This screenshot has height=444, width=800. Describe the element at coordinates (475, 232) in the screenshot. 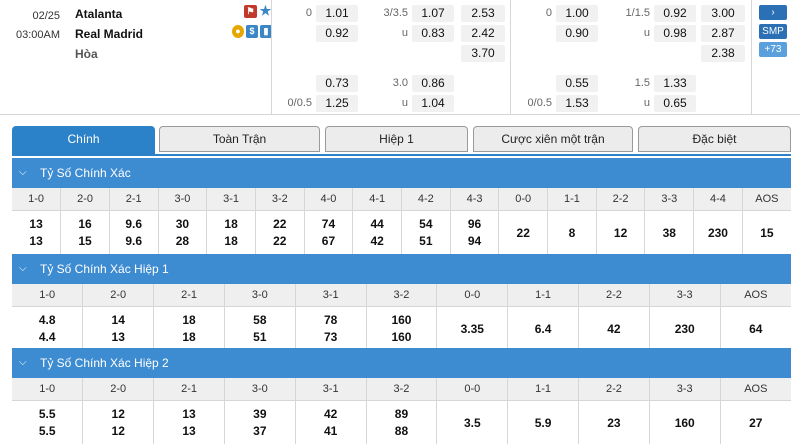

I see `score-odds-cell: 96 94` at that location.